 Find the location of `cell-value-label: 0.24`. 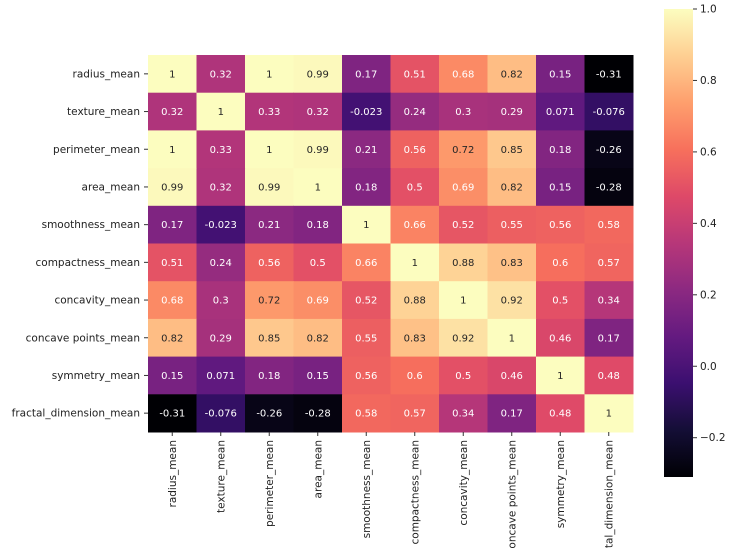

cell-value-label: 0.24 is located at coordinates (221, 263).